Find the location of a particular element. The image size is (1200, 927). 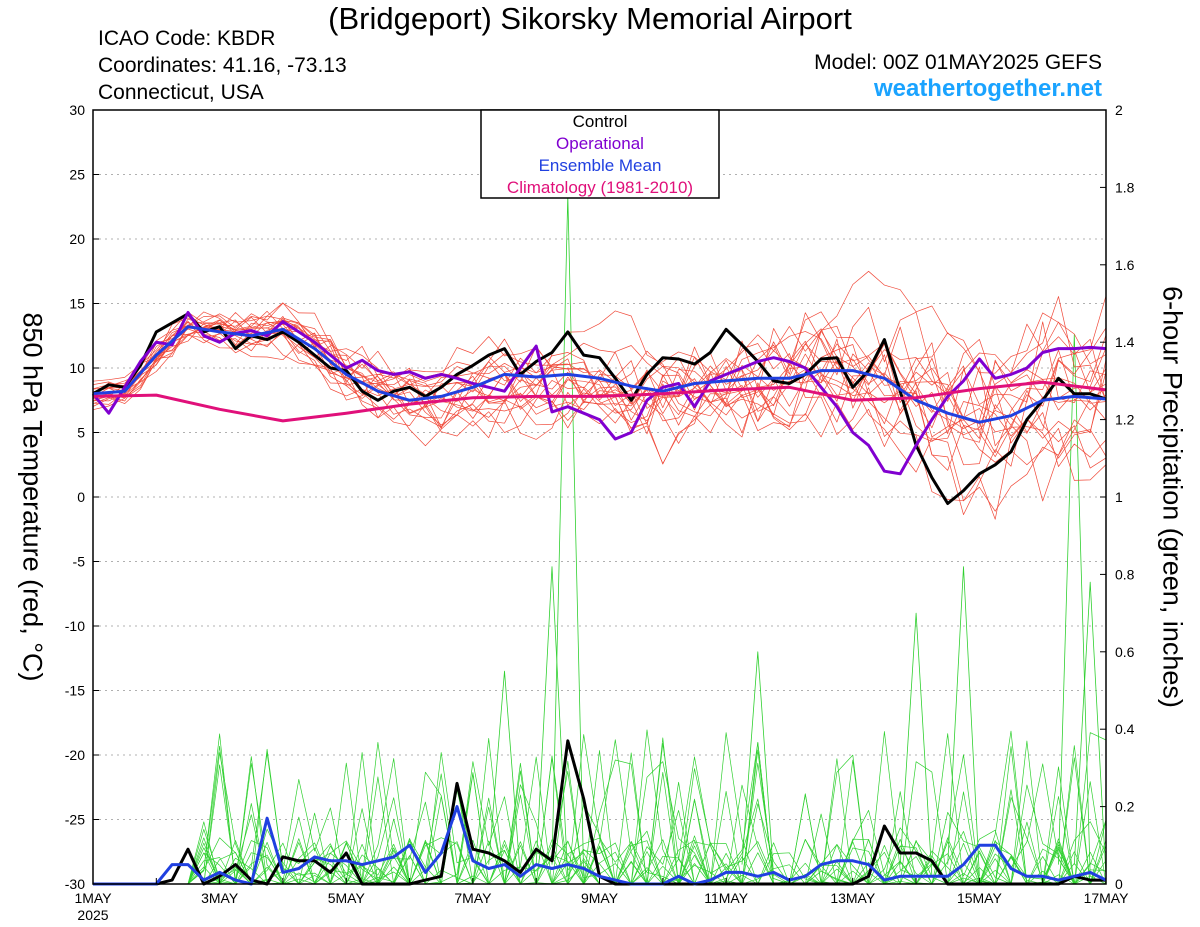

y-left-tick-label: -20 is located at coordinates (75, 755).